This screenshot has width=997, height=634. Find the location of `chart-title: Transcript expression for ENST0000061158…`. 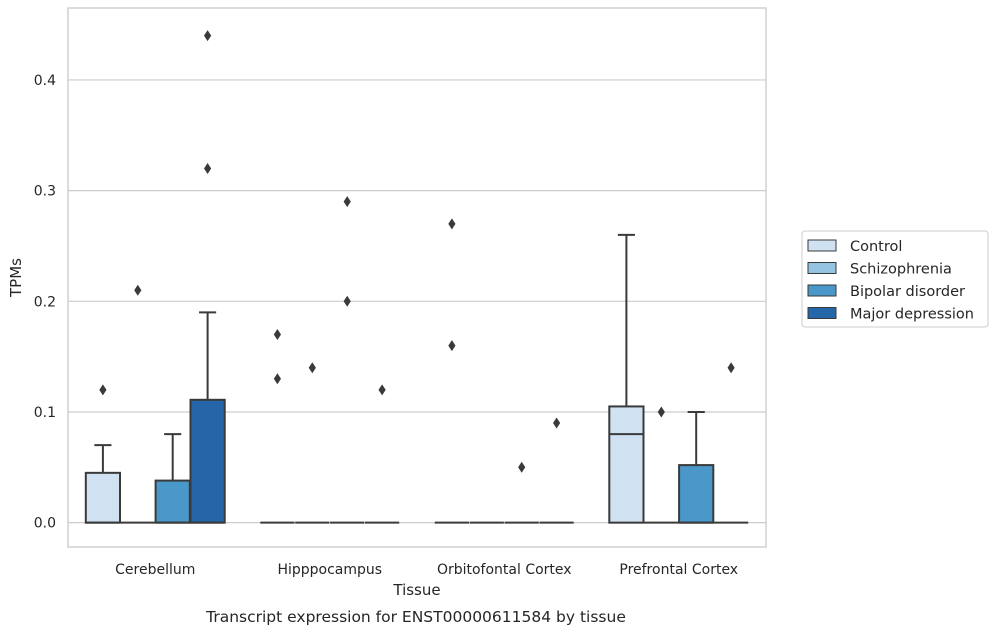

chart-title: Transcript expression for ENST0000061158… is located at coordinates (415, 617).